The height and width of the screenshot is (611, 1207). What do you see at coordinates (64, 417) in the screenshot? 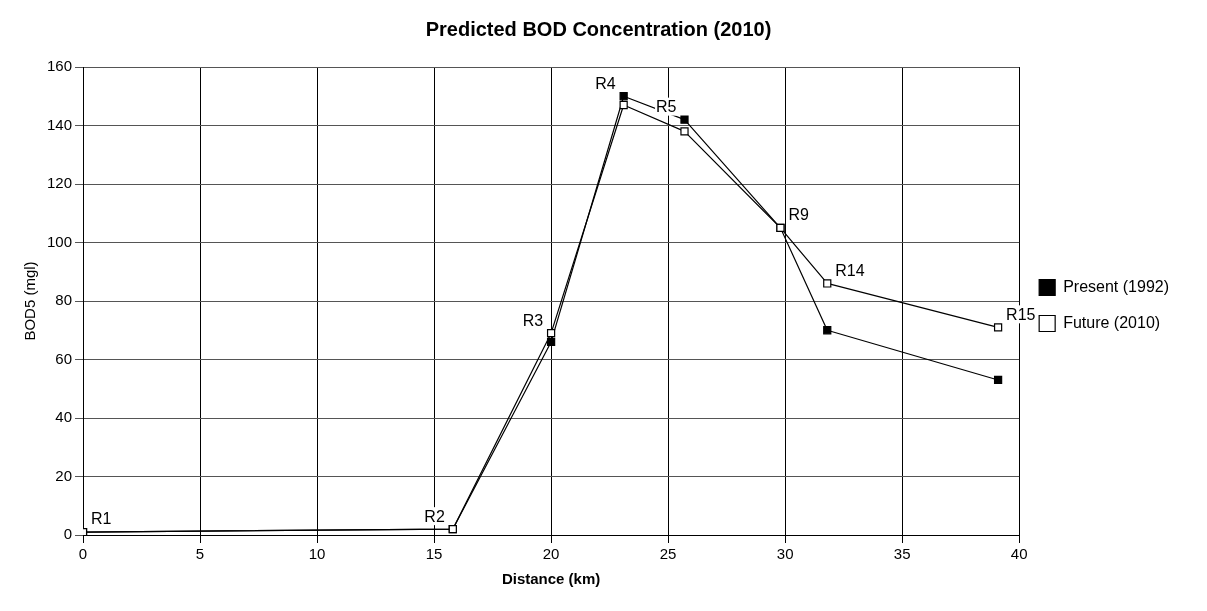
I see `y-tick-label: 40` at bounding box center [64, 417].